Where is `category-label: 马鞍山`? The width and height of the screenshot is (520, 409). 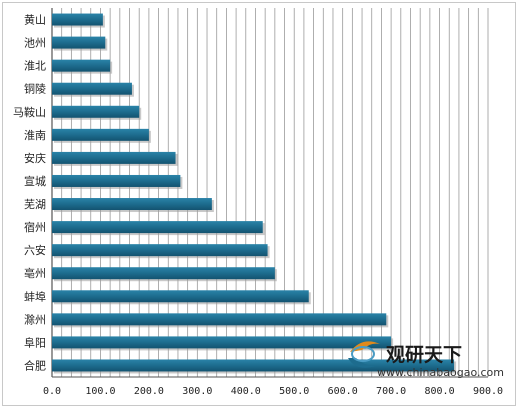
category-label: 马鞍山 is located at coordinates (29, 112).